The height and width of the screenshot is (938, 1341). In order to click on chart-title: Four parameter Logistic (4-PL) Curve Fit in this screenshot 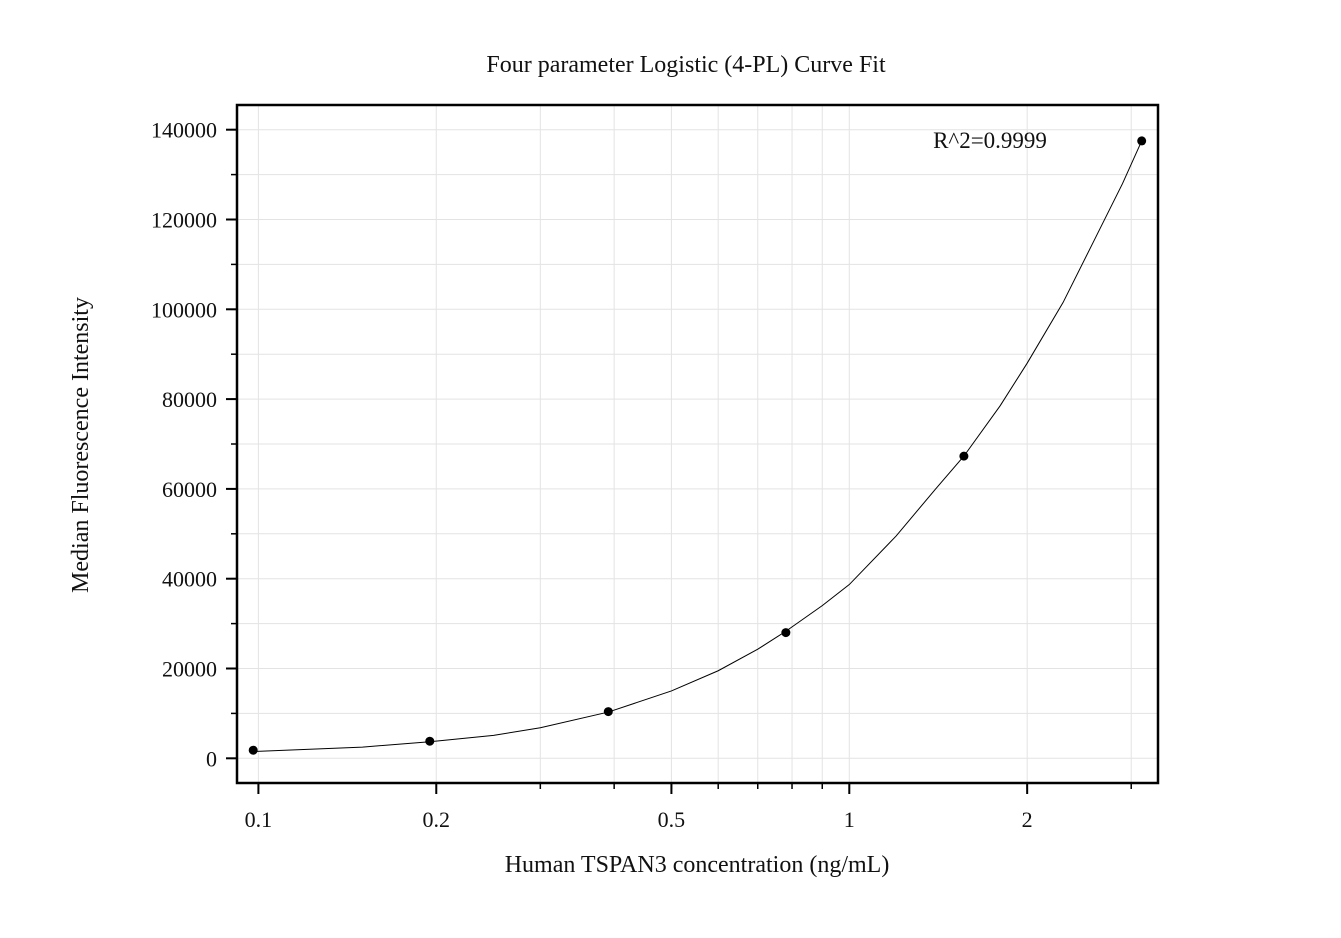, I will do `click(686, 65)`.